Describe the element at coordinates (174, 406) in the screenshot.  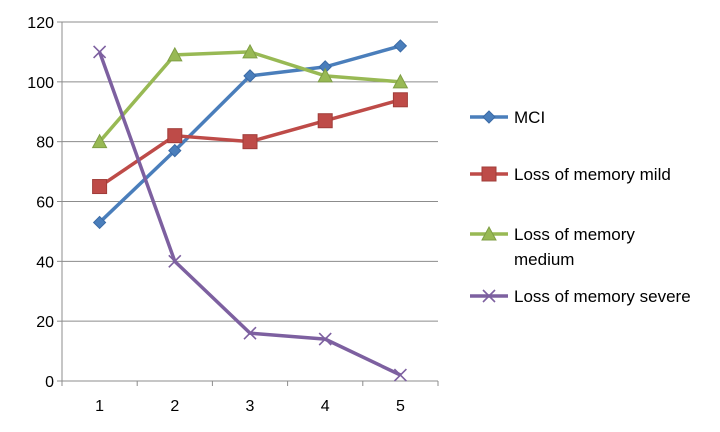
I see `x-tick-label: 2` at that location.